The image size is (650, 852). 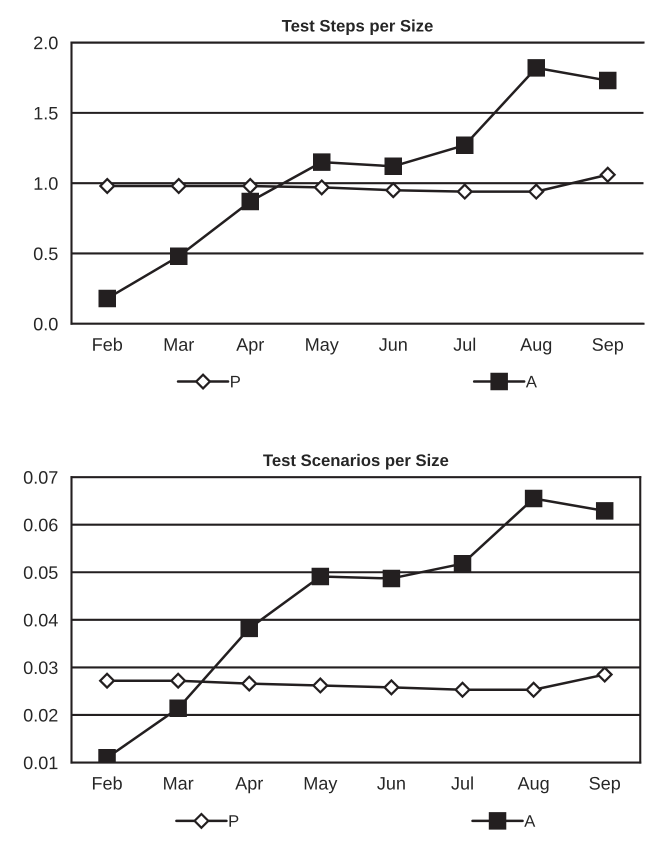 I want to click on y-tick-label: 0.02, so click(x=41, y=715).